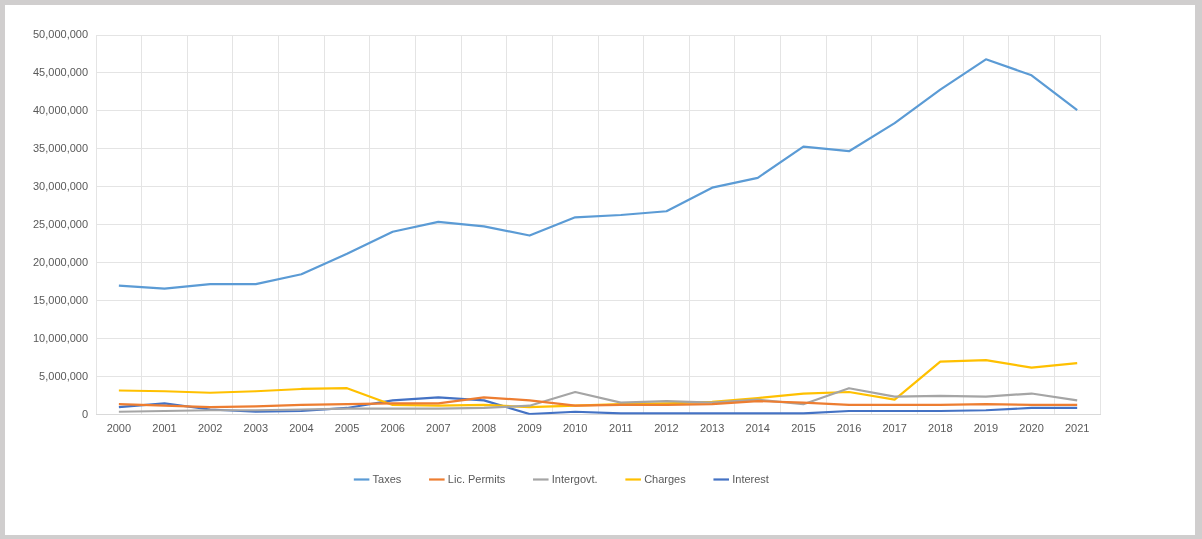 This screenshot has height=539, width=1202. I want to click on x-tick-label: 2002, so click(210, 428).